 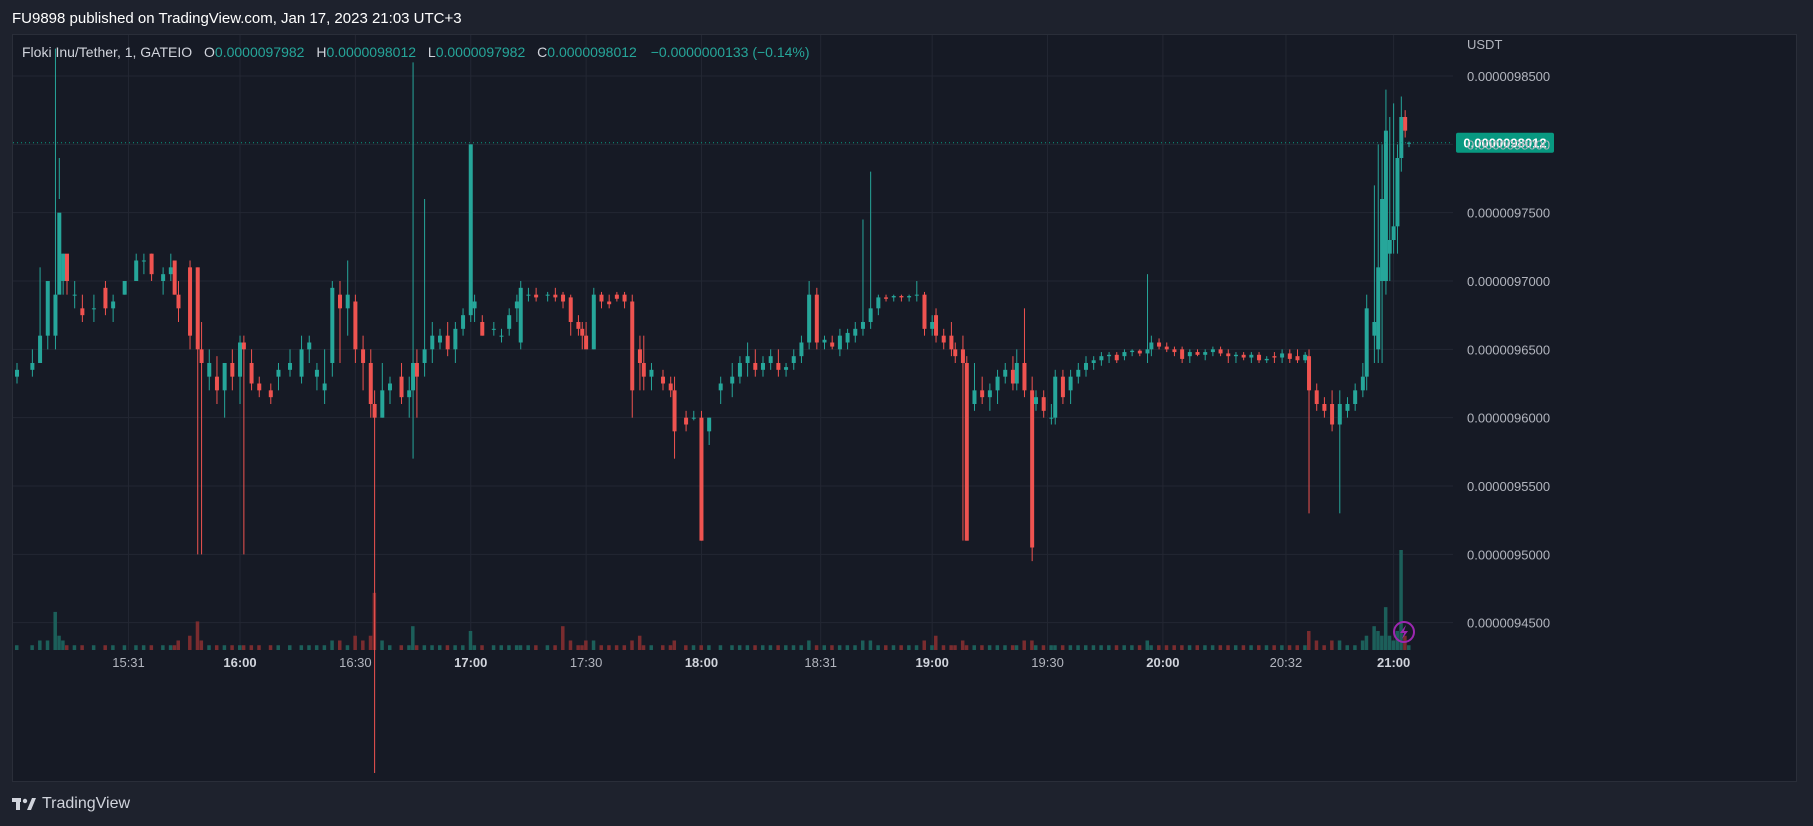 What do you see at coordinates (713, 600) in the screenshot?
I see `volume-bars` at bounding box center [713, 600].